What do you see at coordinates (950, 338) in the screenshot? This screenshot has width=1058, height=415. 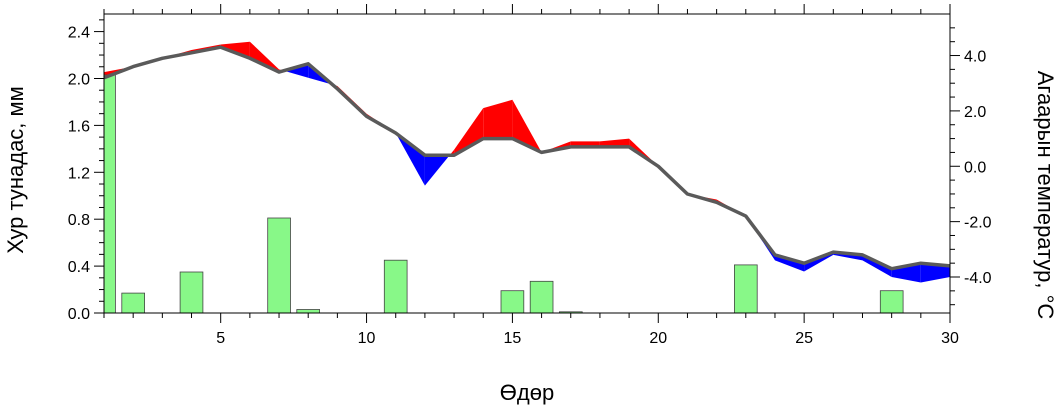 I see `x-tick-label: 30` at bounding box center [950, 338].